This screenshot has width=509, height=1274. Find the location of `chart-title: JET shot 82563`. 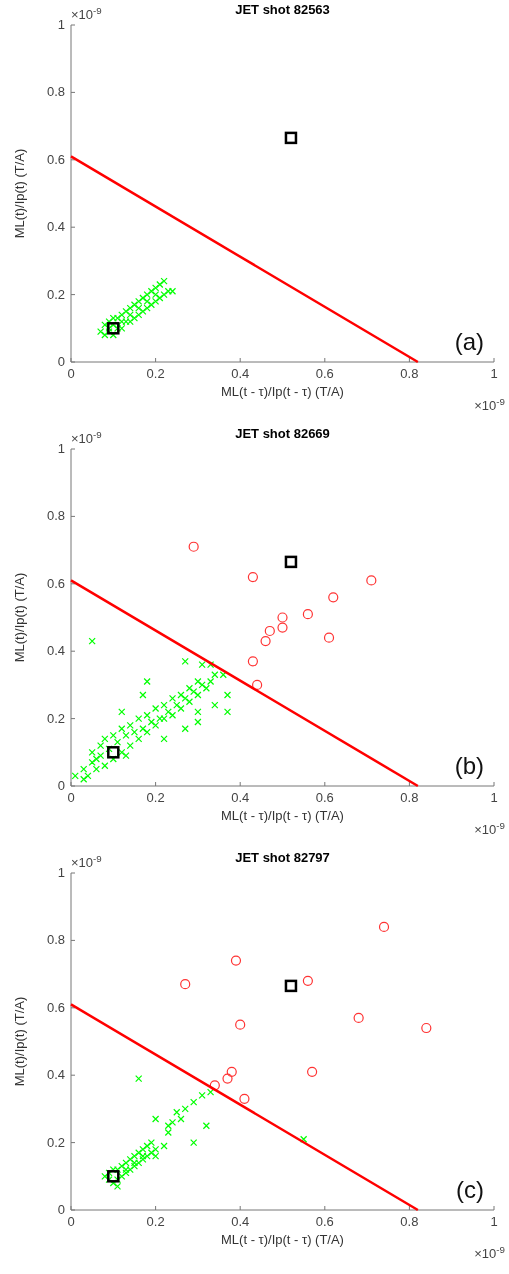

chart-title: JET shot 82563 is located at coordinates (282, 9).